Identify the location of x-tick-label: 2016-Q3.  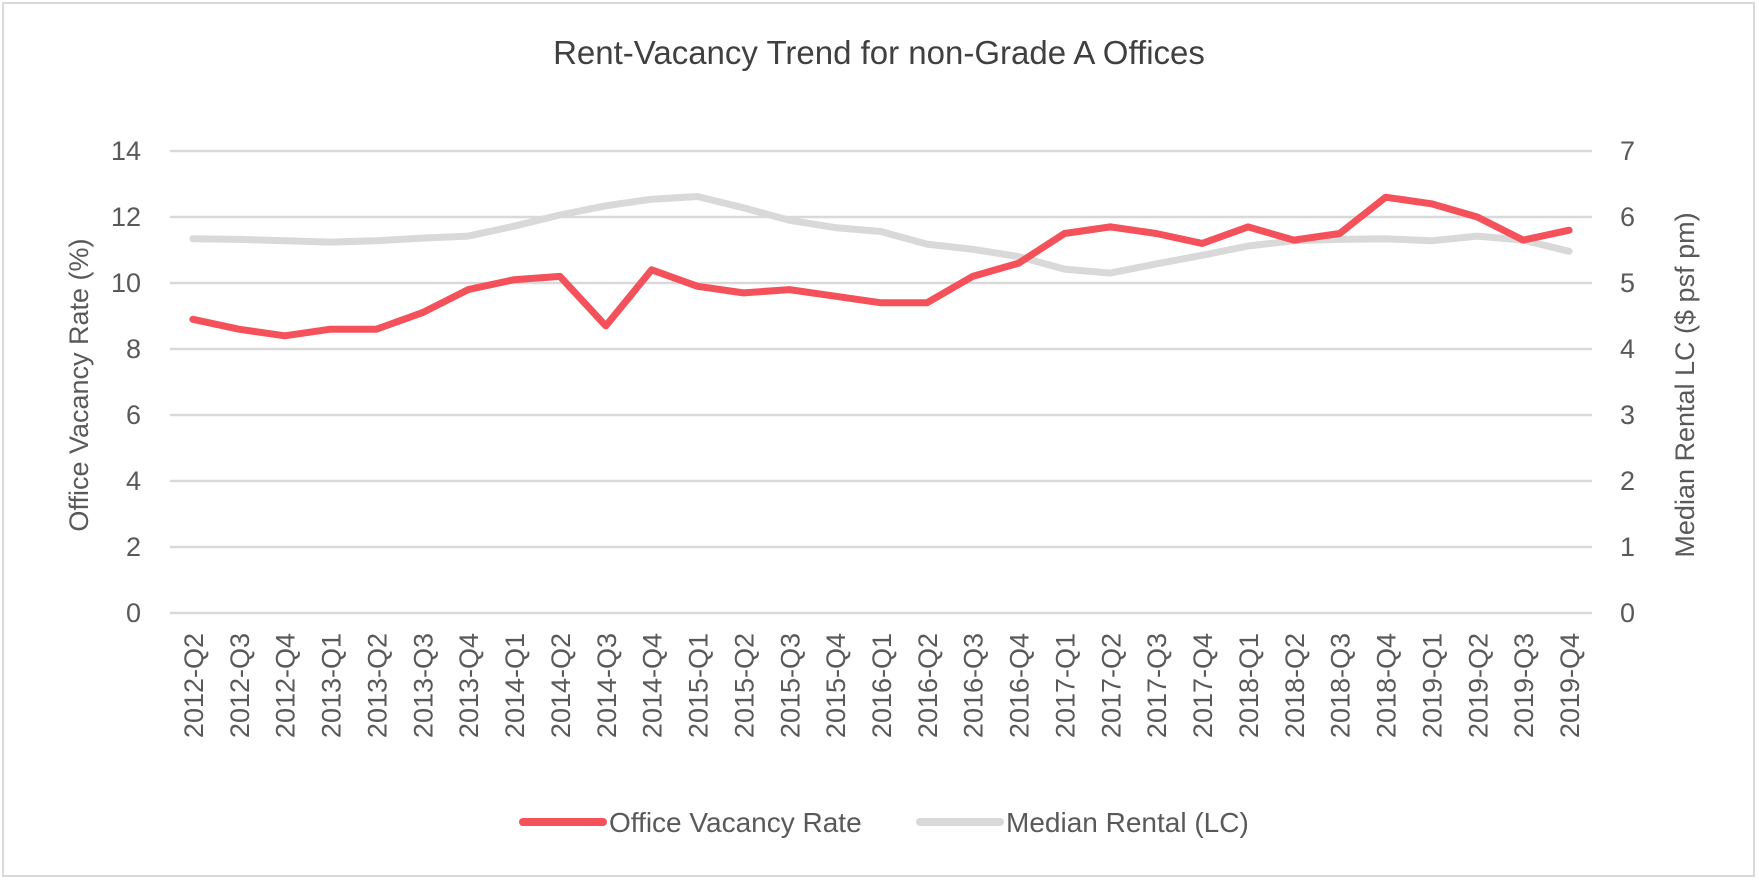
(974, 685).